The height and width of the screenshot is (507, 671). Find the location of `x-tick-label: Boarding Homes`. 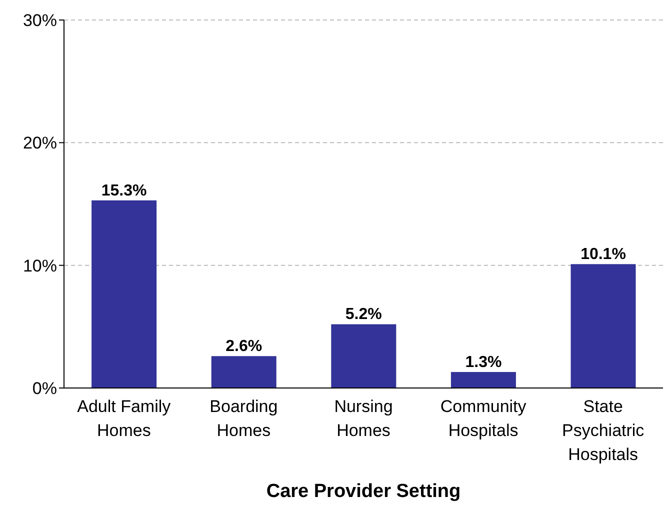

x-tick-label: Boarding Homes is located at coordinates (244, 418).